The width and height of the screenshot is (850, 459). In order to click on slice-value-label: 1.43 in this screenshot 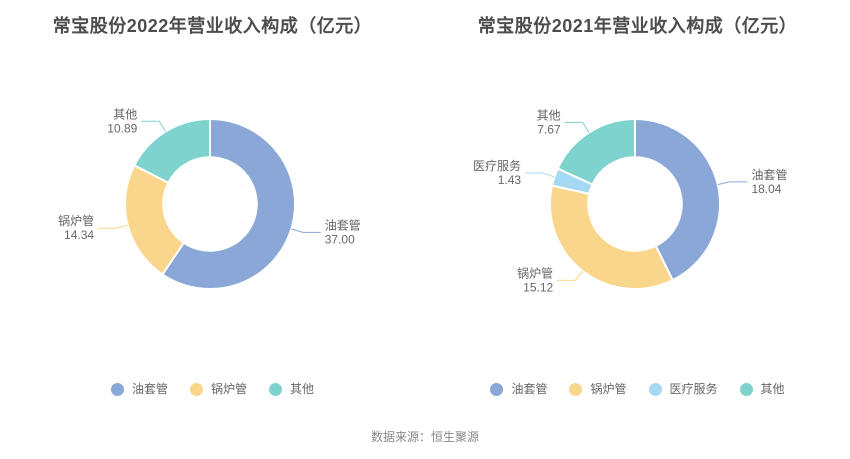, I will do `click(510, 180)`.